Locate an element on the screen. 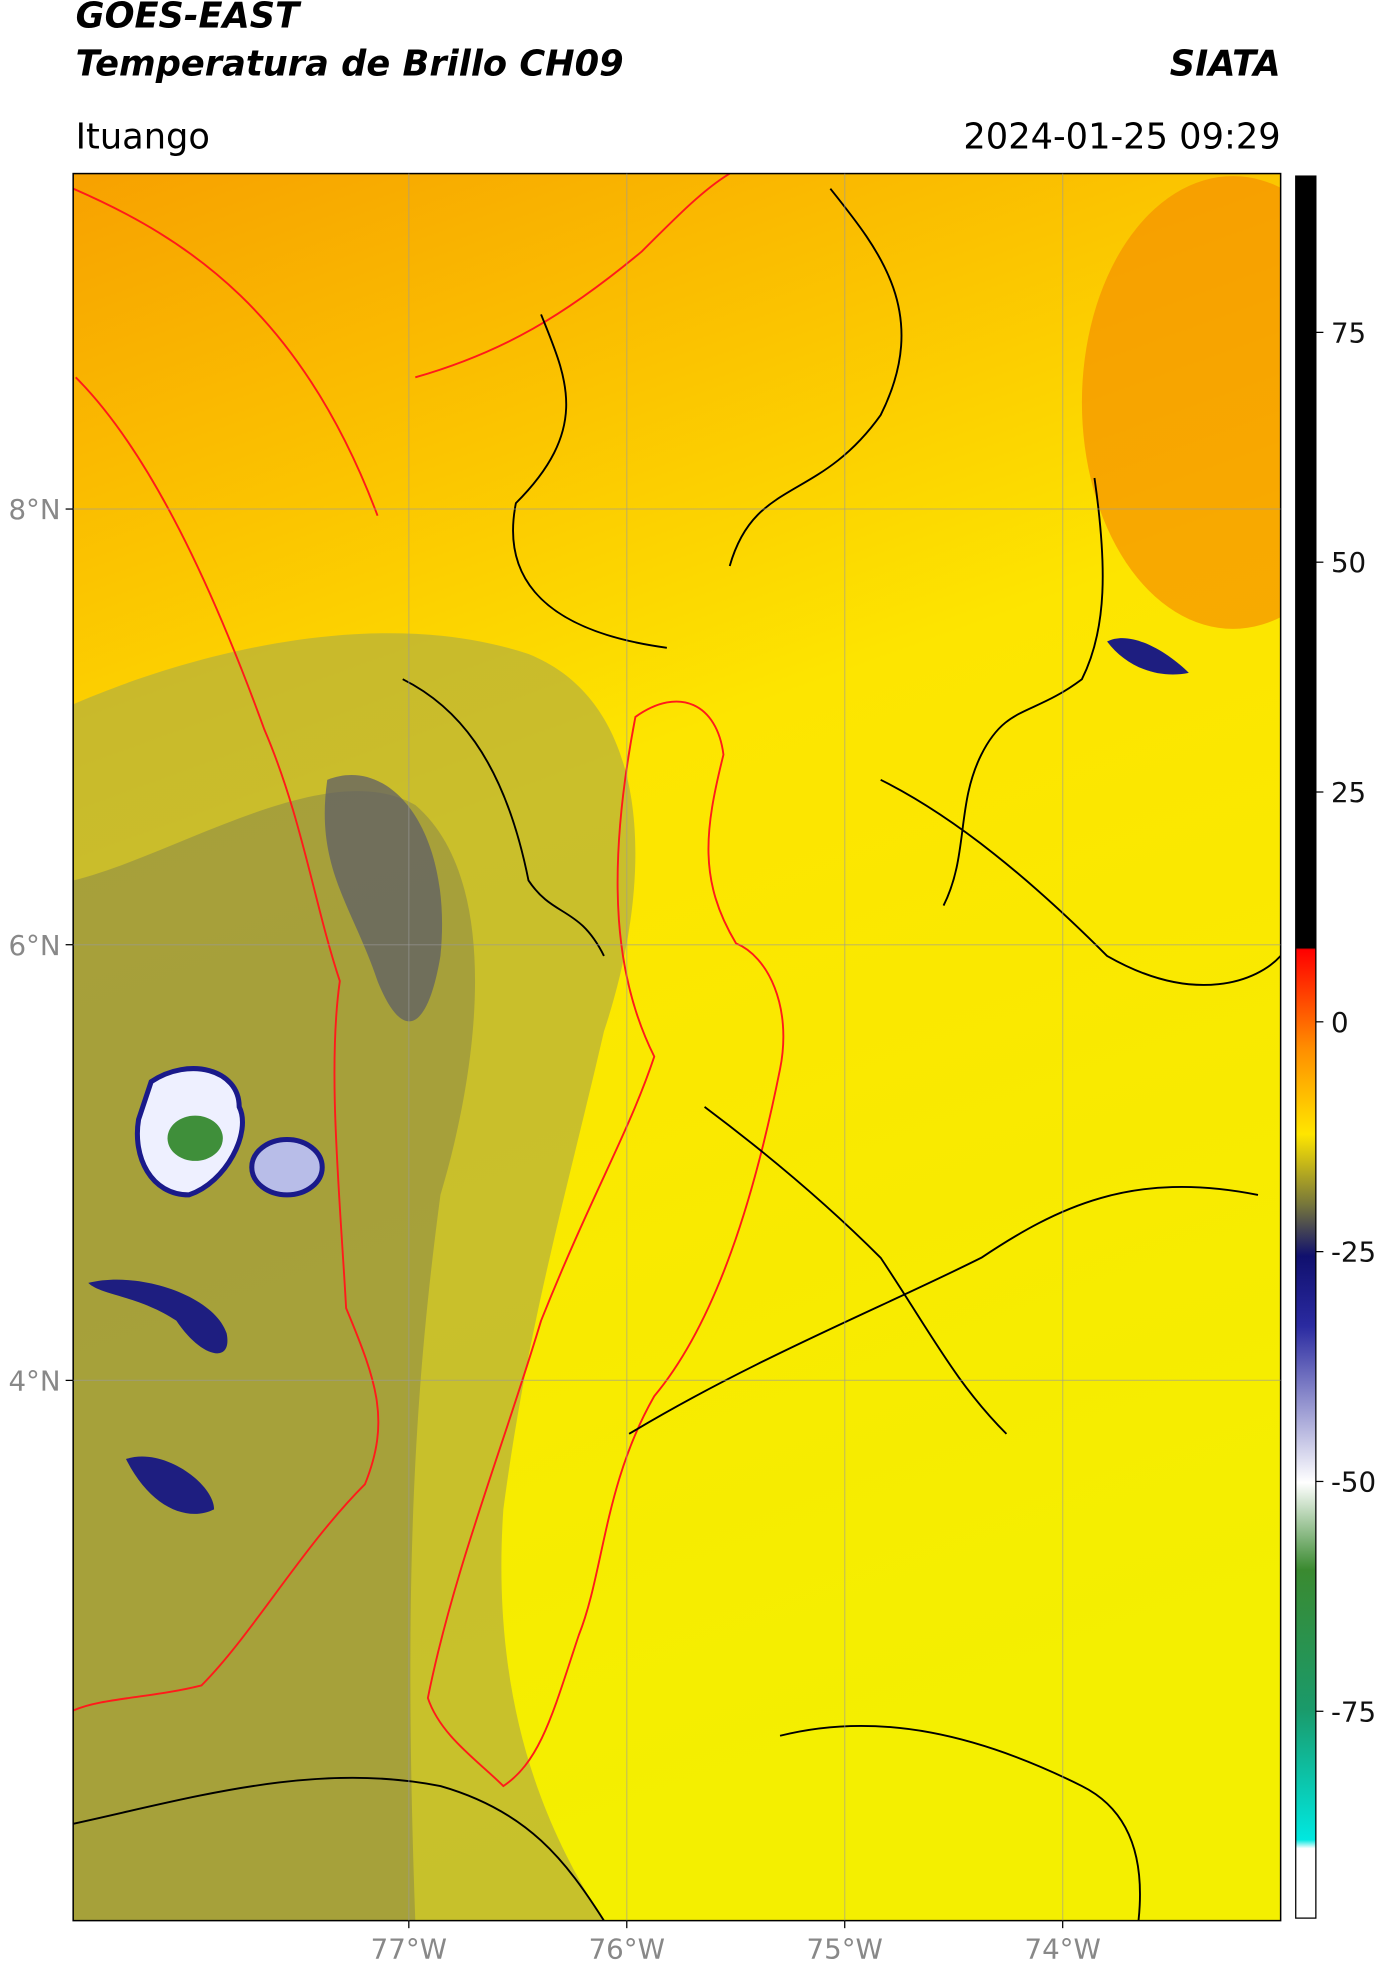  colorbar-tick-label: -50 is located at coordinates (1353, 1482).